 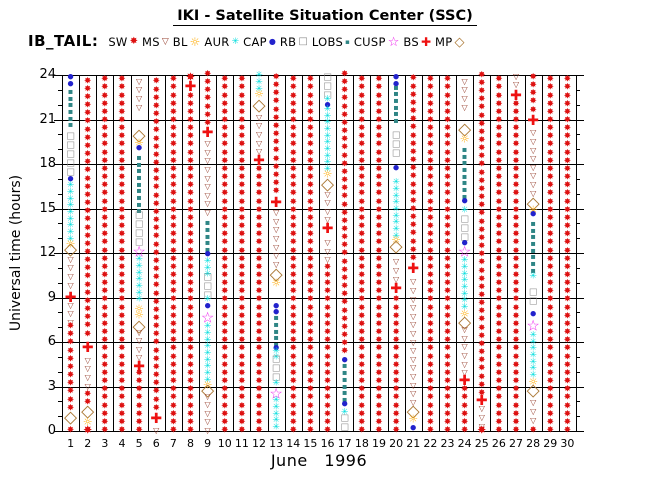 I want to click on legend-label: MP, so click(x=444, y=42).